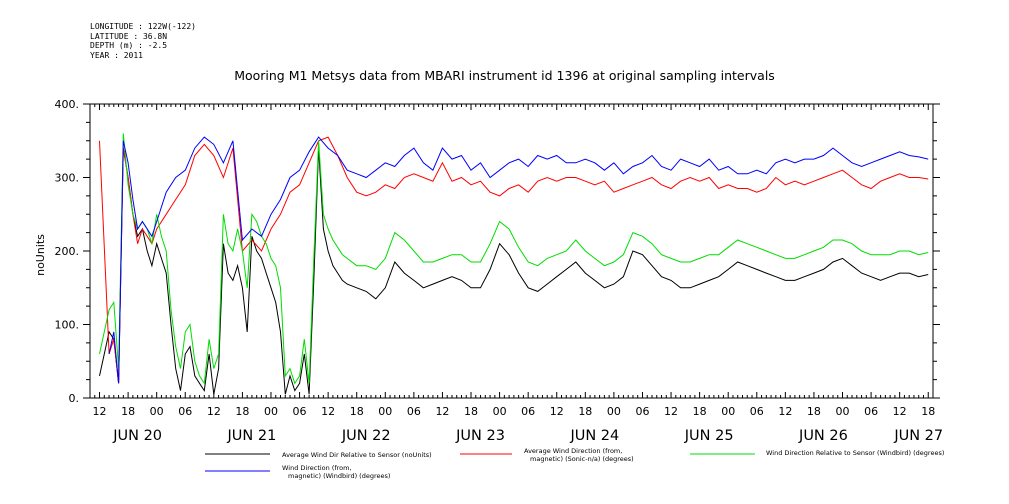 This screenshot has height=504, width=1009. I want to click on date-label: JUN 27, so click(918, 436).